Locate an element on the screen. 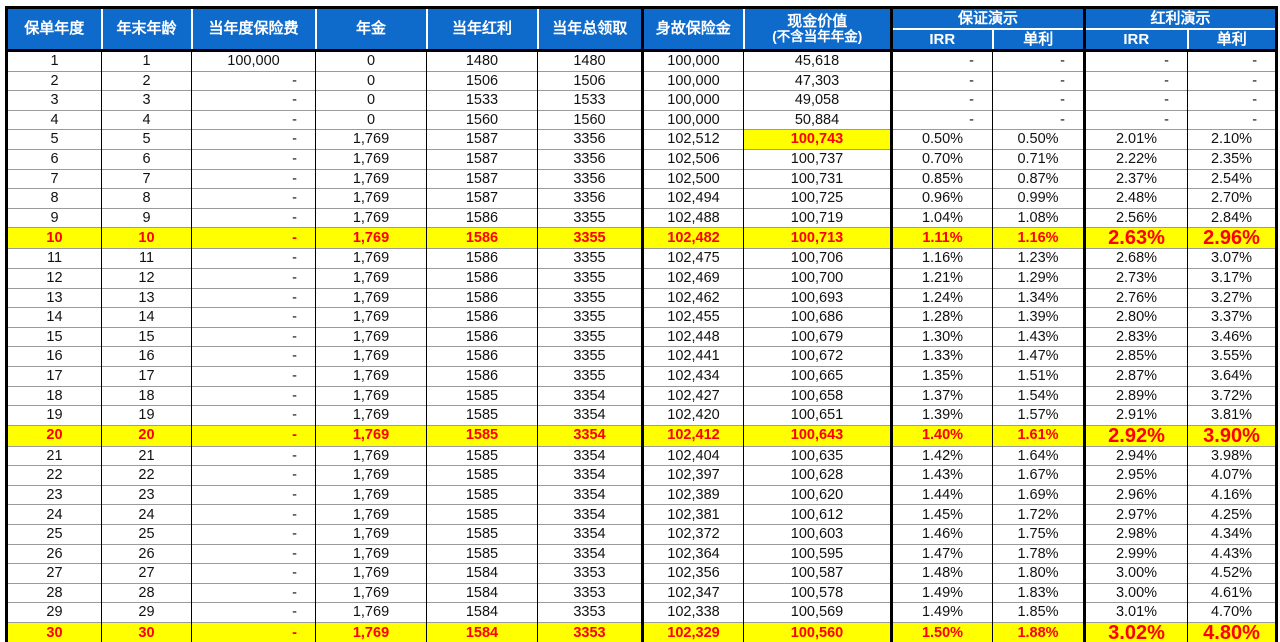 The width and height of the screenshot is (1280, 642). cell-cash-value: 100,731 is located at coordinates (817, 178).